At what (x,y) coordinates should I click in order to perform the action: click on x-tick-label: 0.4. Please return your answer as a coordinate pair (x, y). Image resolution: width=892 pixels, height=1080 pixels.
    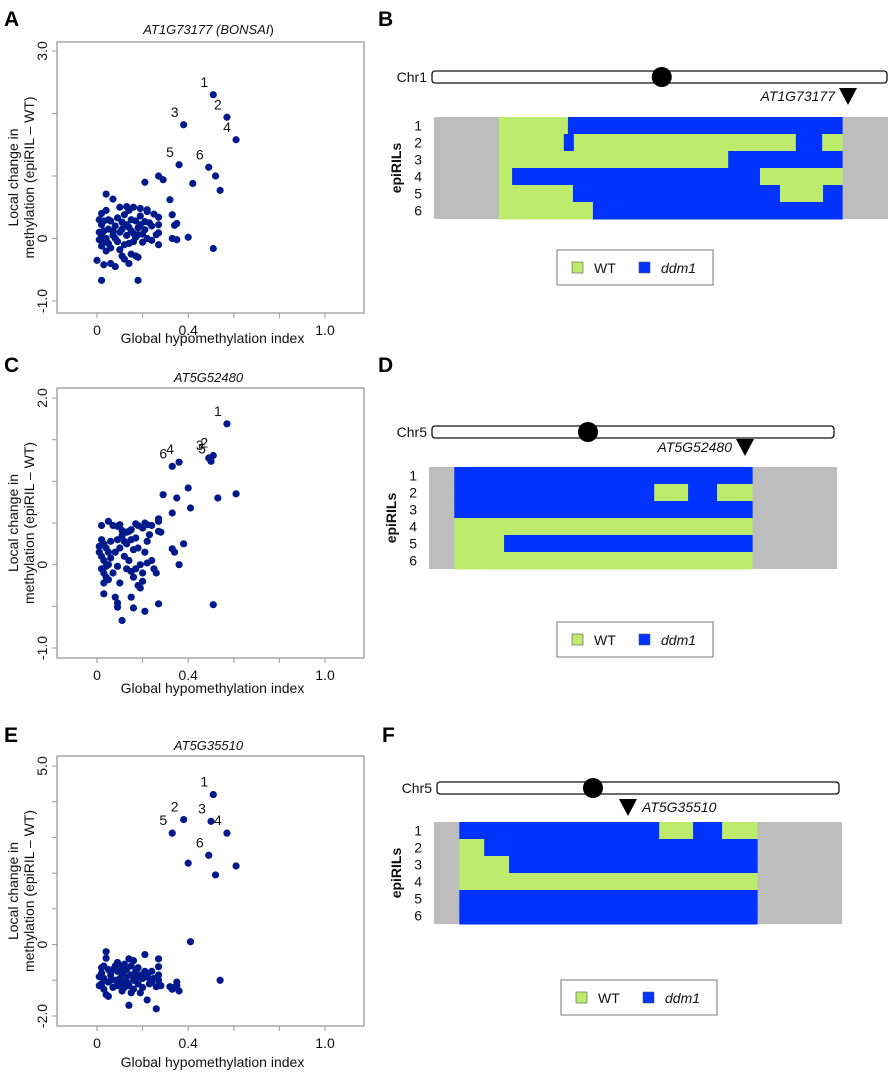
    Looking at the image, I should click on (188, 1043).